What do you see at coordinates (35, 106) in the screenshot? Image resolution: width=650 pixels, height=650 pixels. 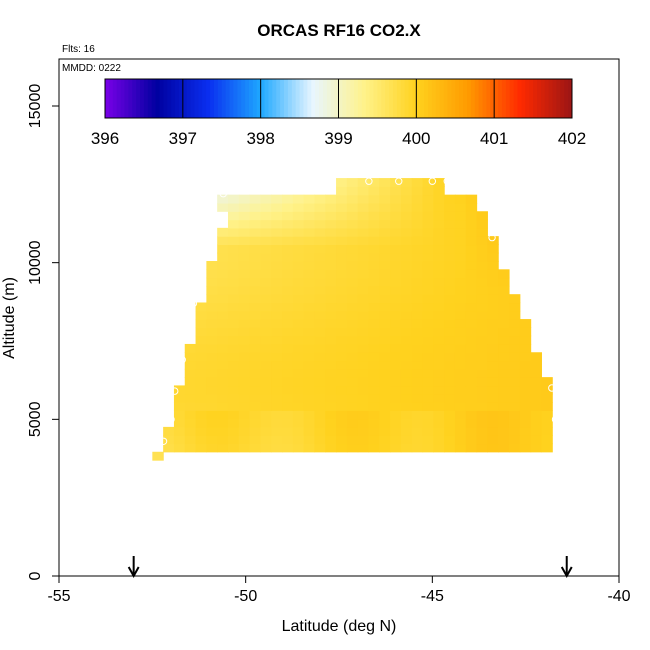 I see `y-tick-label: 15000` at bounding box center [35, 106].